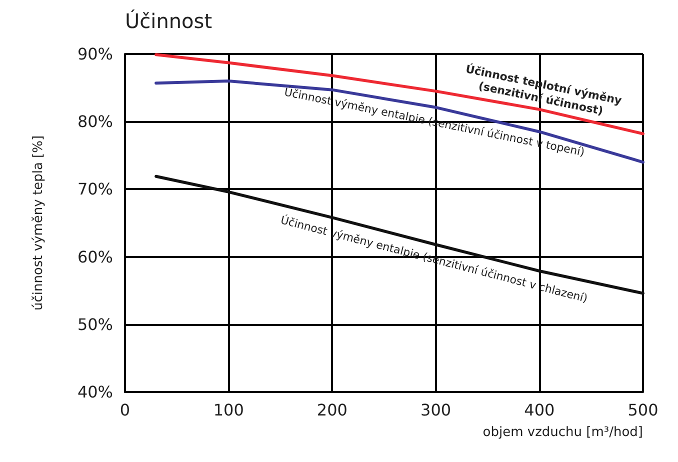 Image resolution: width=678 pixels, height=462 pixels. I want to click on x-axis-title: objem vzduchu [m³/hod], so click(562, 432).